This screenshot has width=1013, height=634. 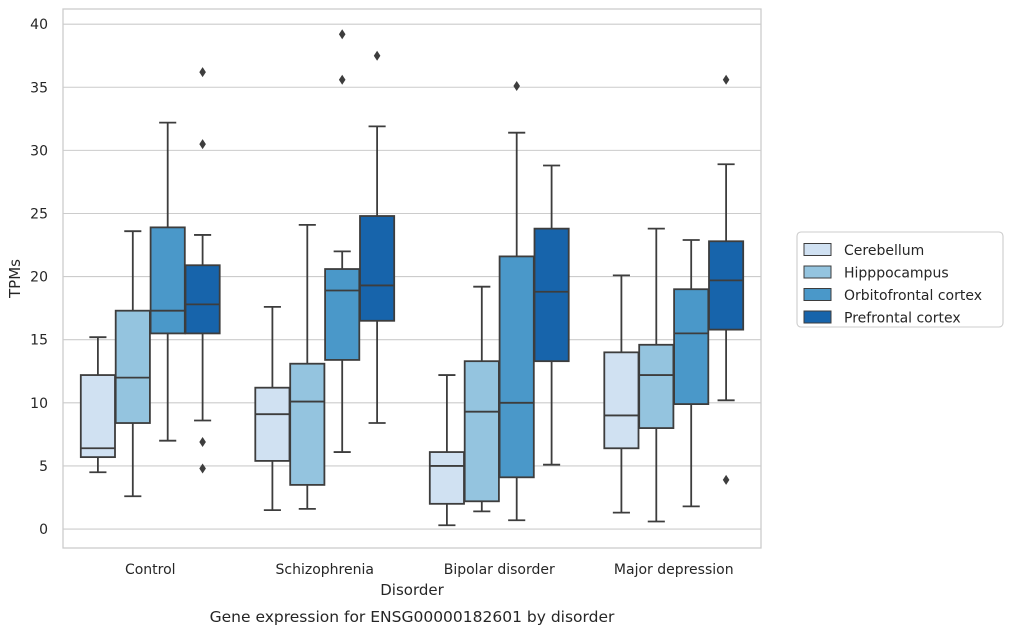 I want to click on y-tick-label: 40, so click(x=39, y=25).